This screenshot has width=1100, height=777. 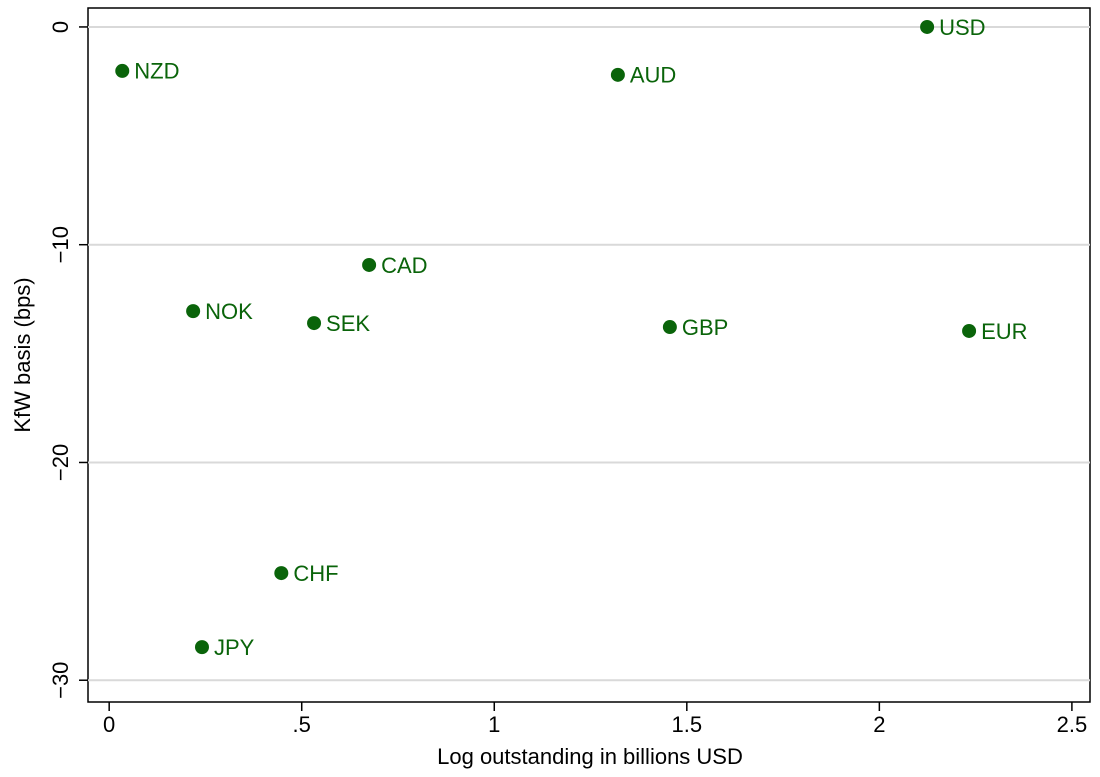 What do you see at coordinates (494, 724) in the screenshot?
I see `x-tick-label: 1` at bounding box center [494, 724].